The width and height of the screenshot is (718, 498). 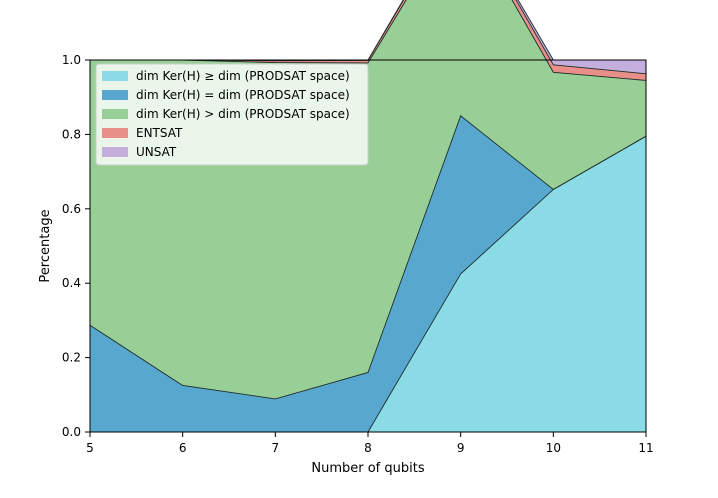 What do you see at coordinates (76, 246) in the screenshot?
I see `y-axis: 0.0 0.2 0.4 0.6 0.8 1.0` at bounding box center [76, 246].